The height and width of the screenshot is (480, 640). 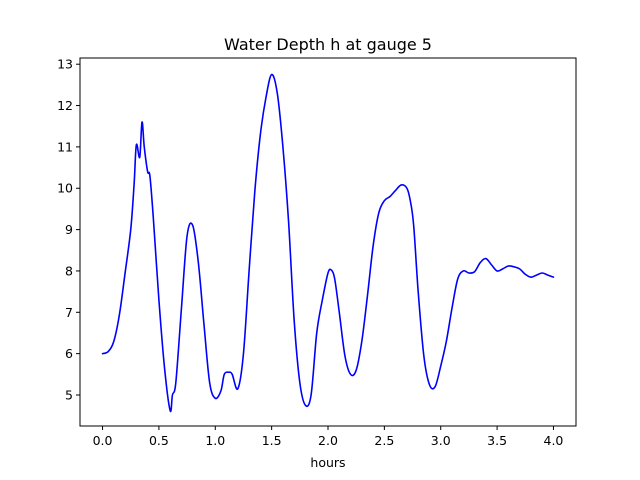 What do you see at coordinates (69, 229) in the screenshot?
I see `y-tick-label: 9` at bounding box center [69, 229].